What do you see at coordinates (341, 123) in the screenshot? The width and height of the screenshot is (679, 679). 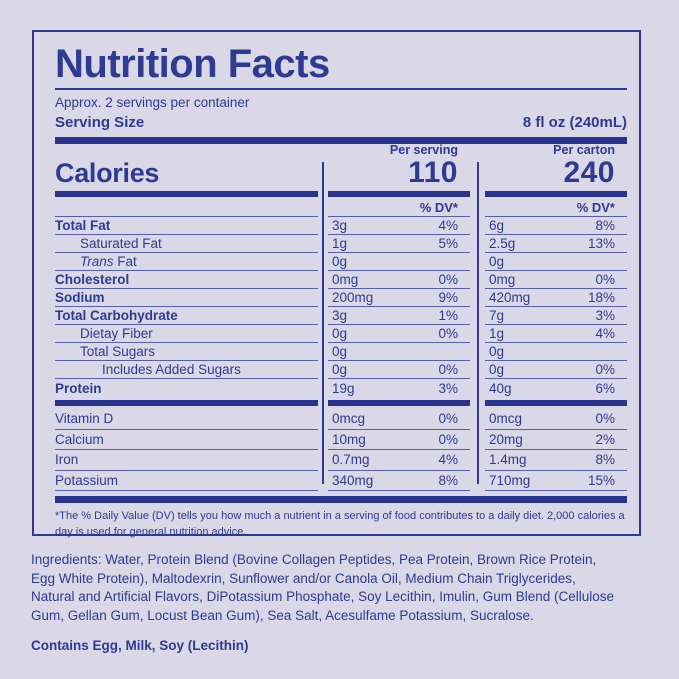 I see `serving-size-row: Serving Size 8 fl oz (240mL)` at bounding box center [341, 123].